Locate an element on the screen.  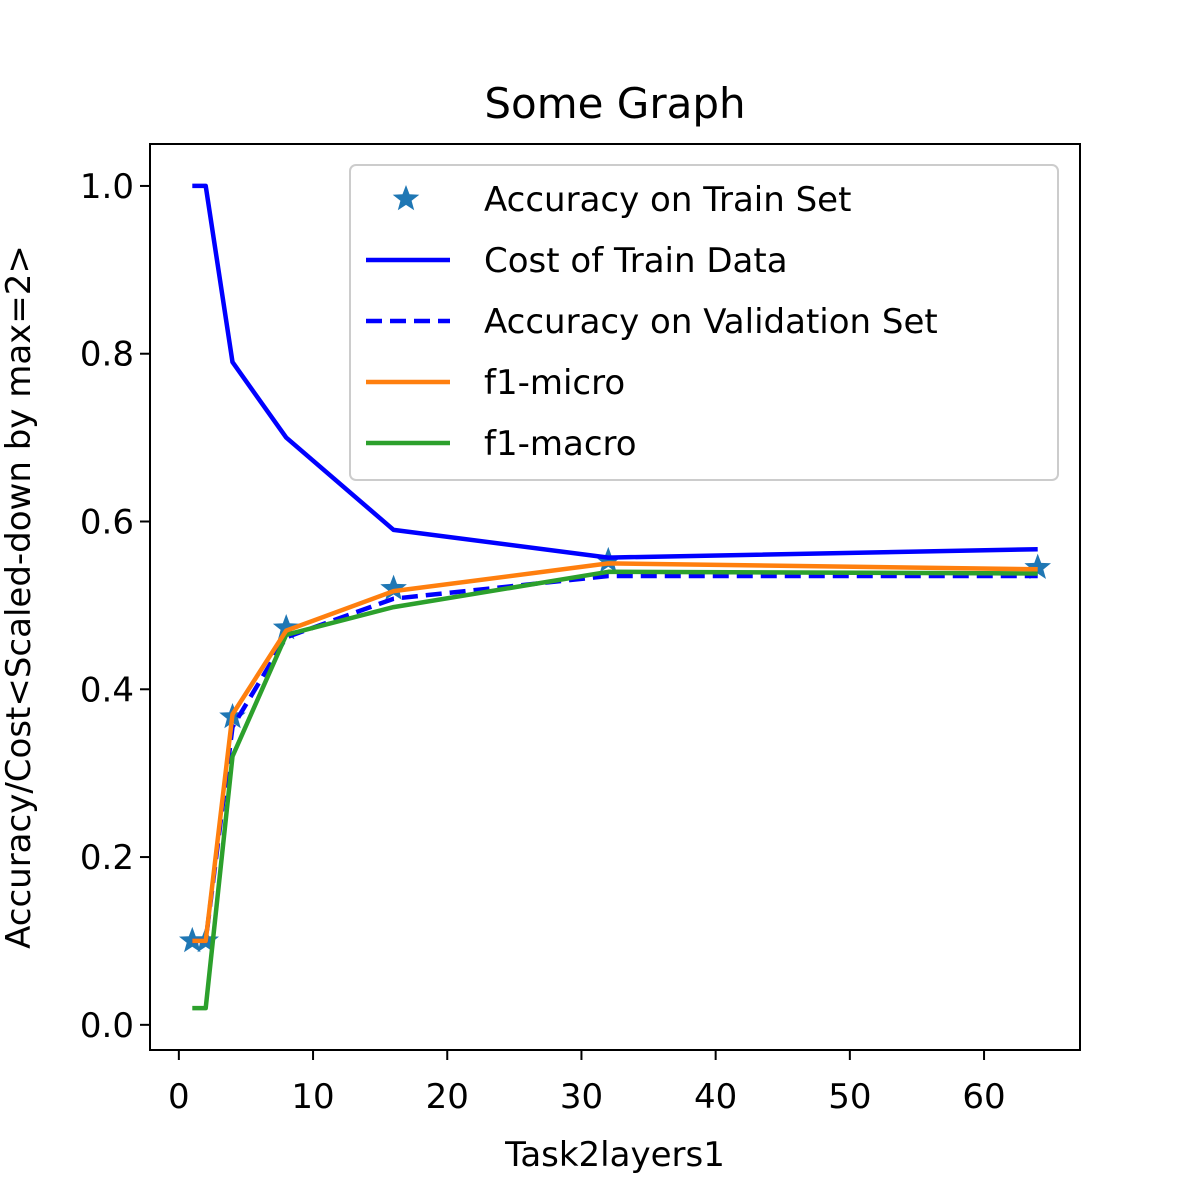
x-tick-label: 60 is located at coordinates (983, 1097).